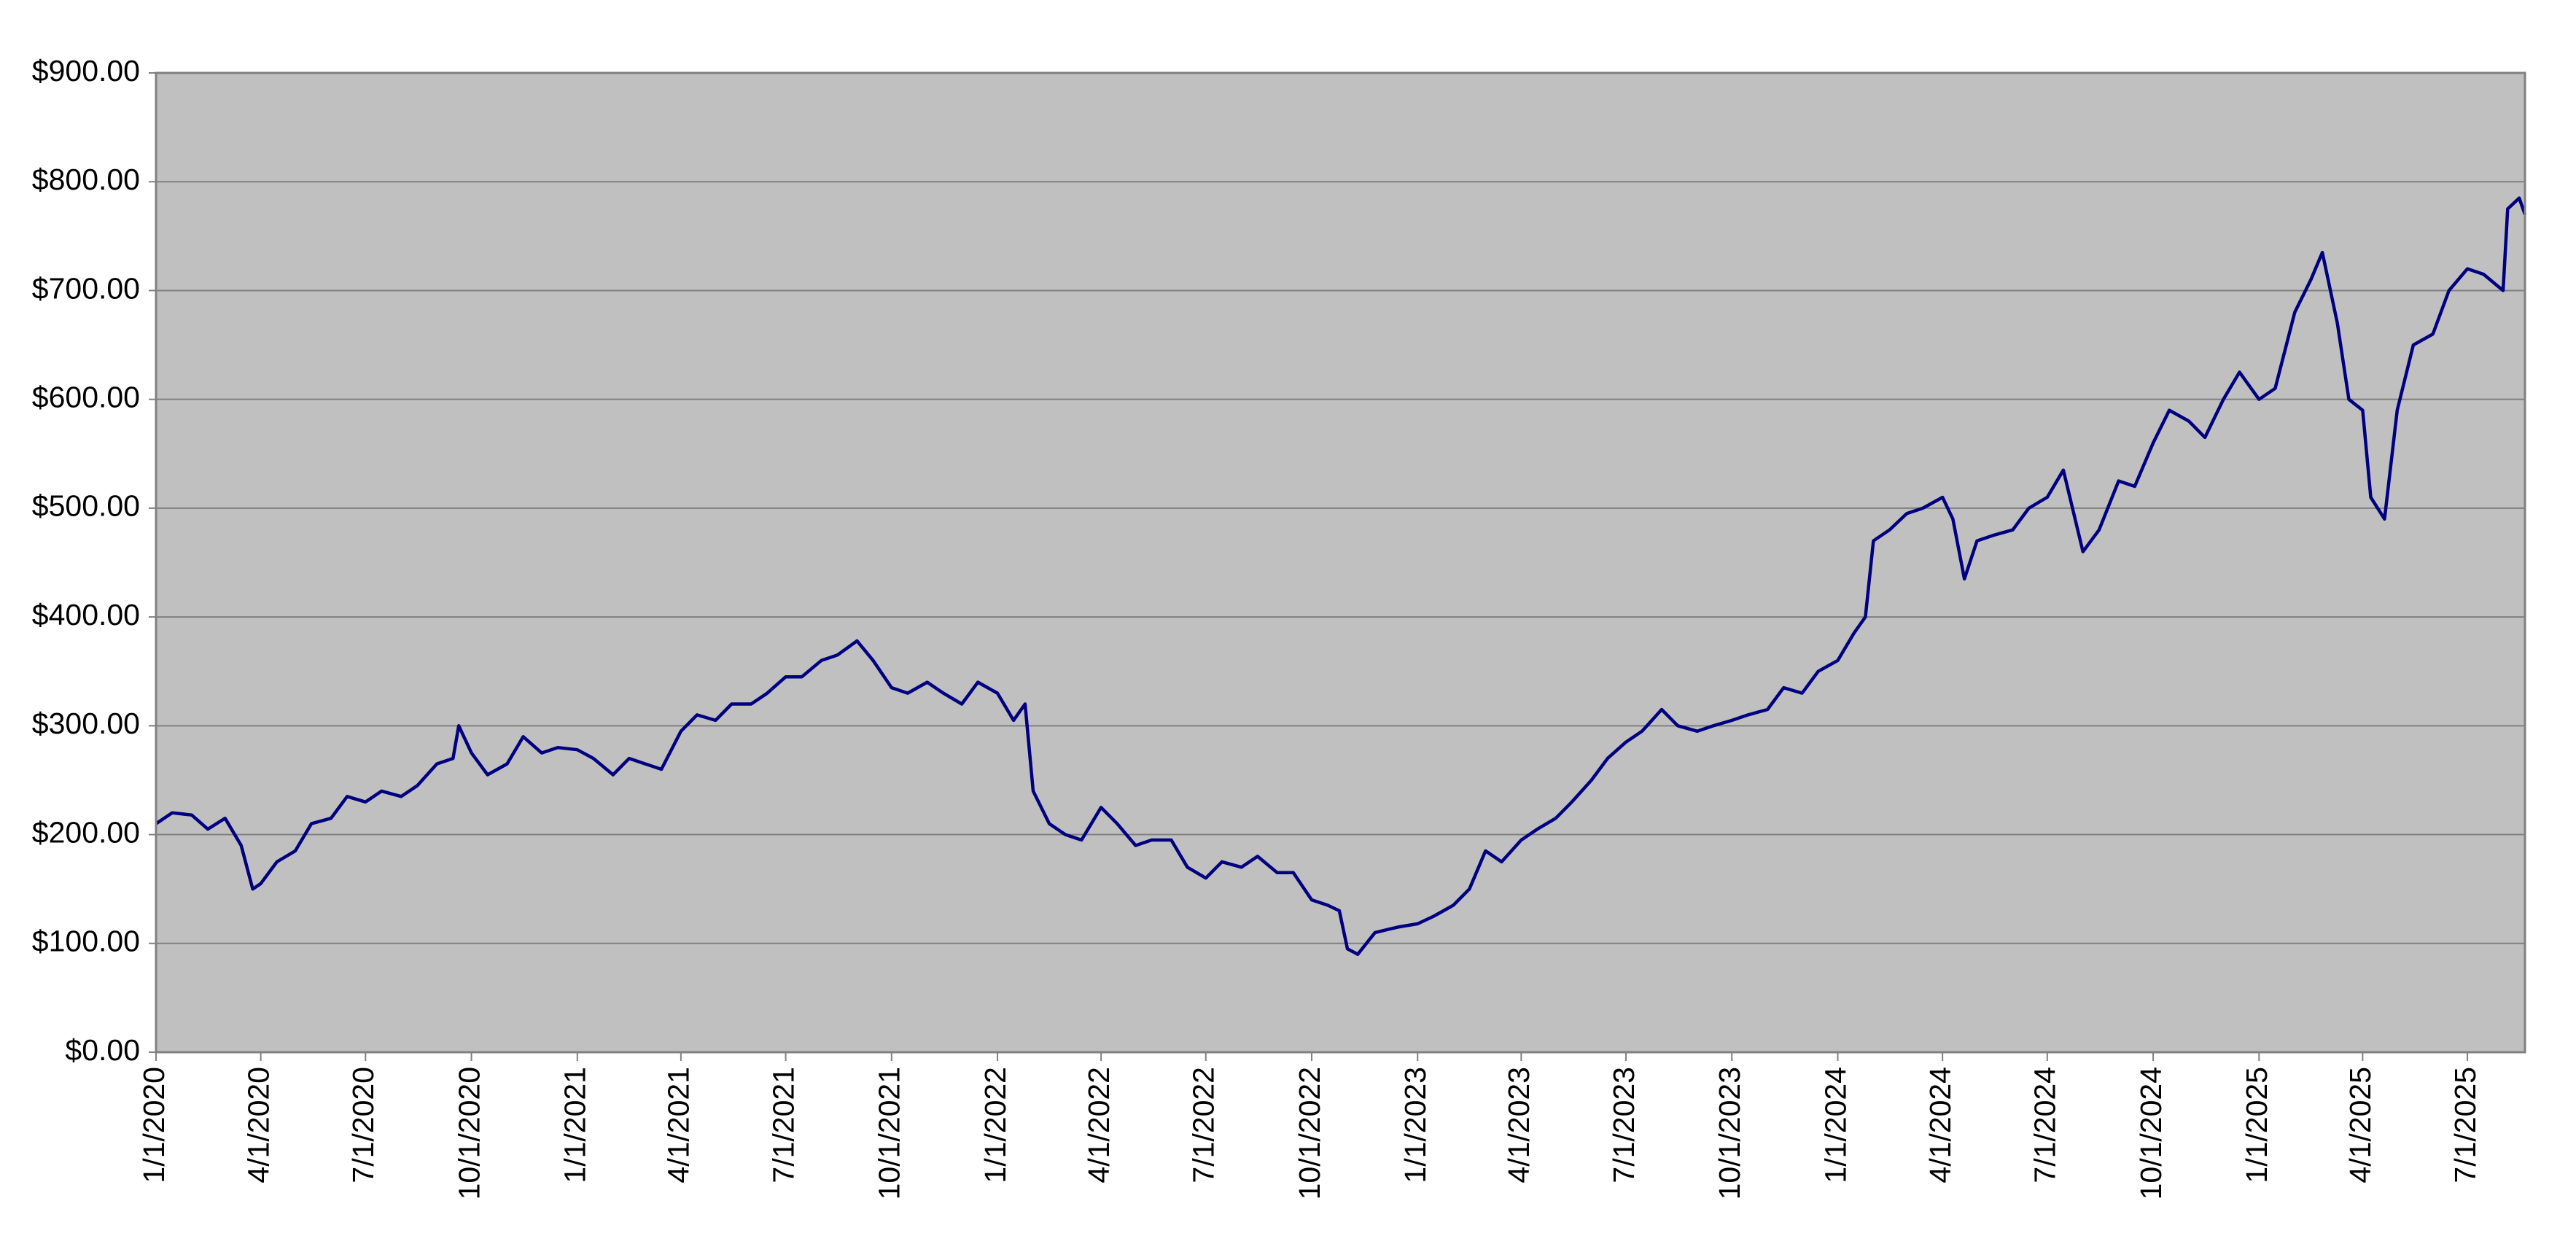 The width and height of the screenshot is (2576, 1252). I want to click on x-tick-label: 7/1/2023, so click(1624, 1125).